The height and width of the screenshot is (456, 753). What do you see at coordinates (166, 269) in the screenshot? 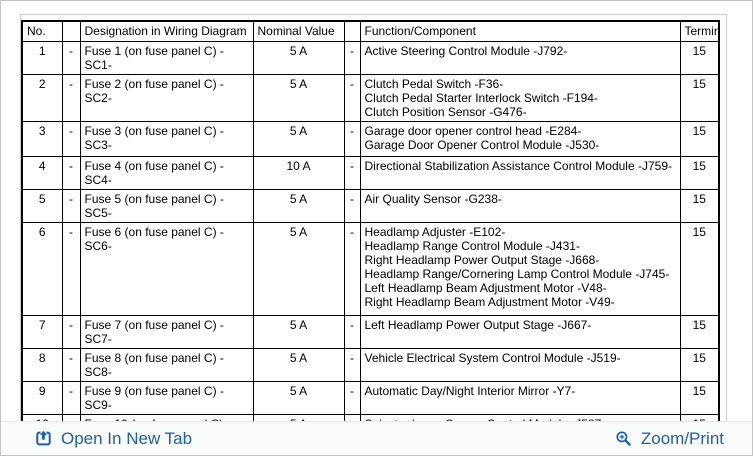
I see `cell-designation: Fuse 6 (on fuse panel C) -SC6-` at bounding box center [166, 269].